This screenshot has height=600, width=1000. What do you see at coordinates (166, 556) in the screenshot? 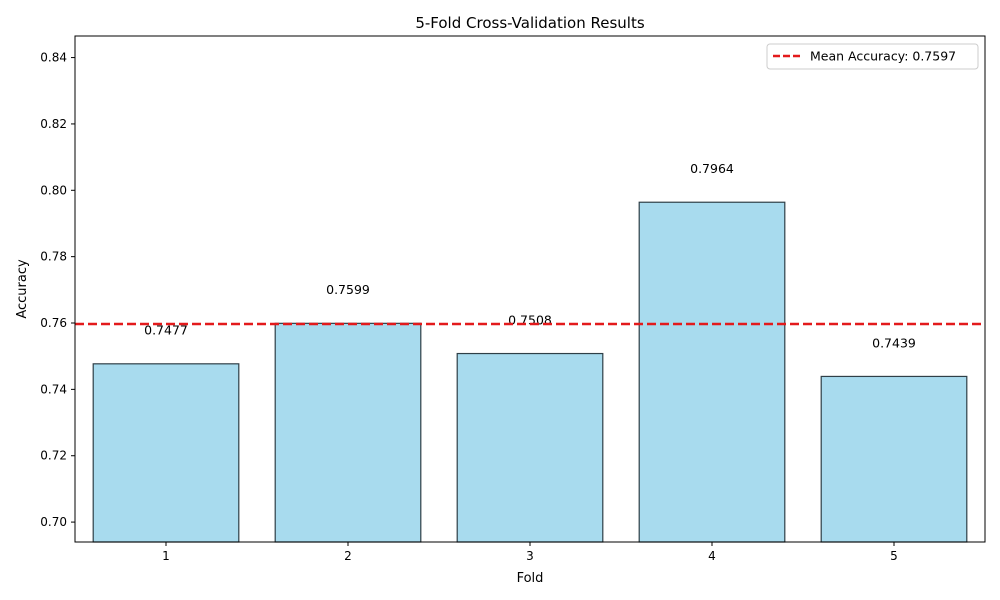
I see `x-tick-label: 1` at bounding box center [166, 556].